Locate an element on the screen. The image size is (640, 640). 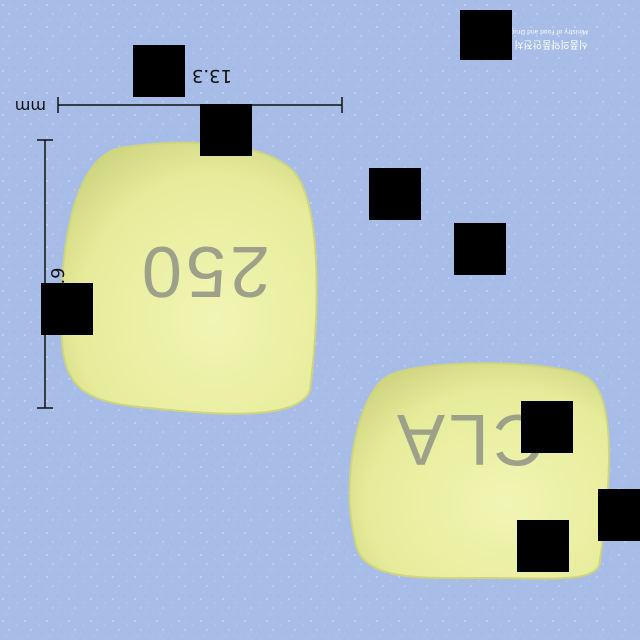
watermark-korean: 식품의약품안전처 is located at coordinates (551, 43).